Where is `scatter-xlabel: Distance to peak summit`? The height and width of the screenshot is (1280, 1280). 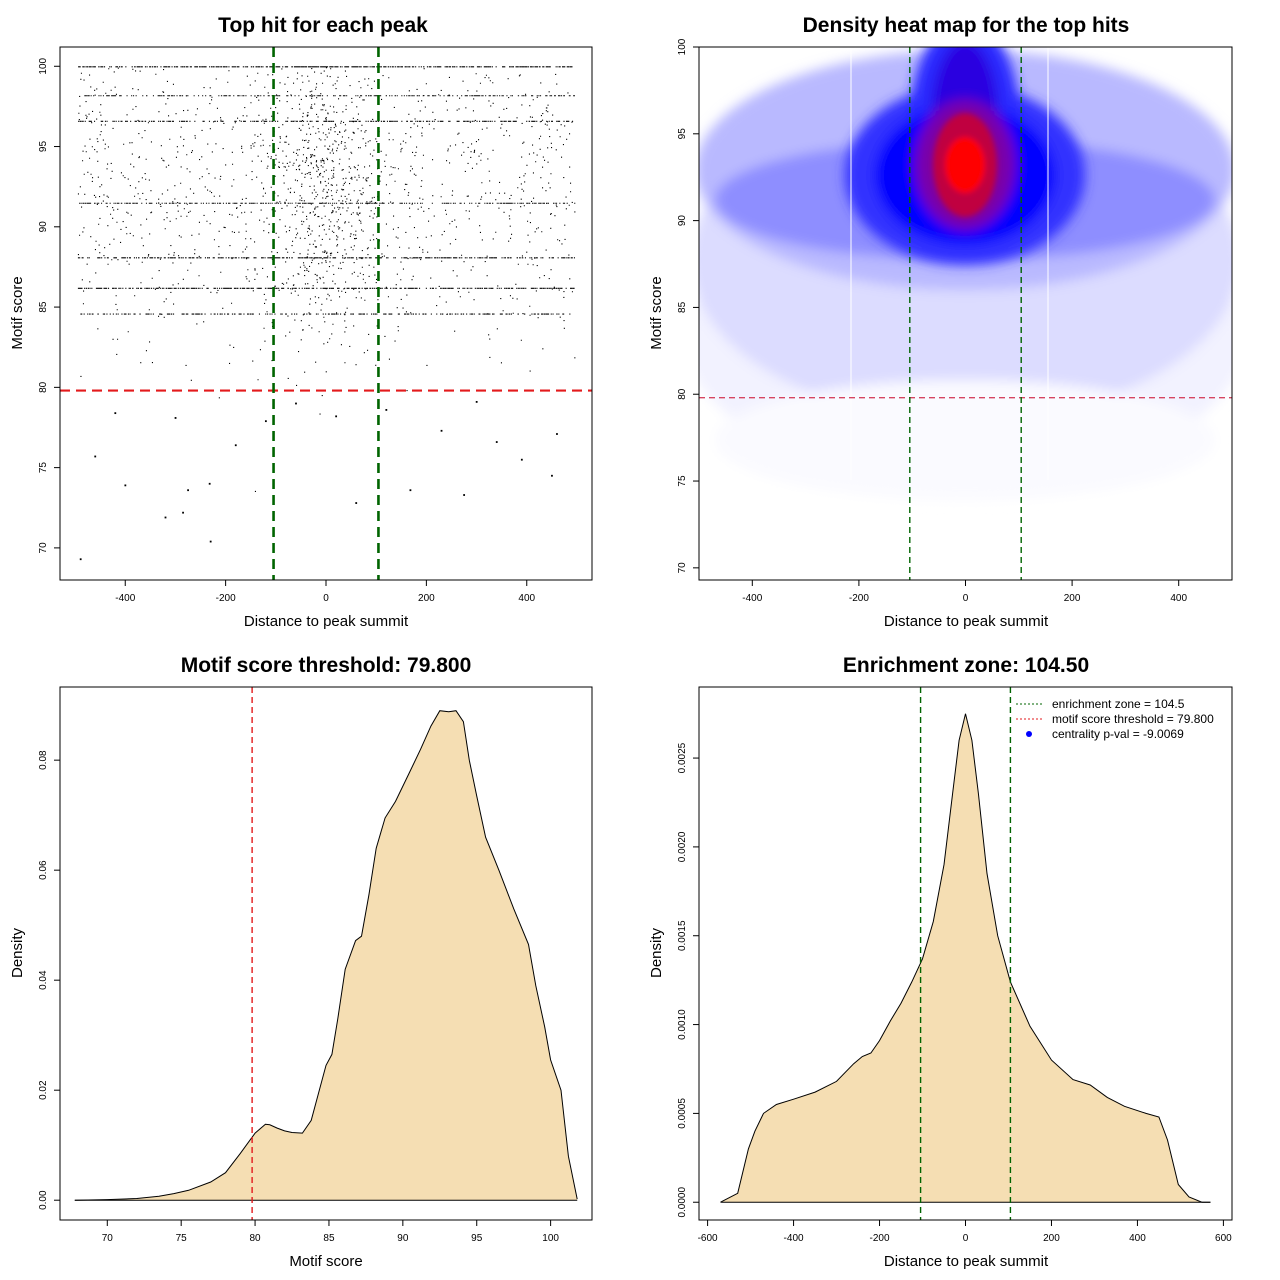 scatter-xlabel: Distance to peak summit is located at coordinates (326, 621).